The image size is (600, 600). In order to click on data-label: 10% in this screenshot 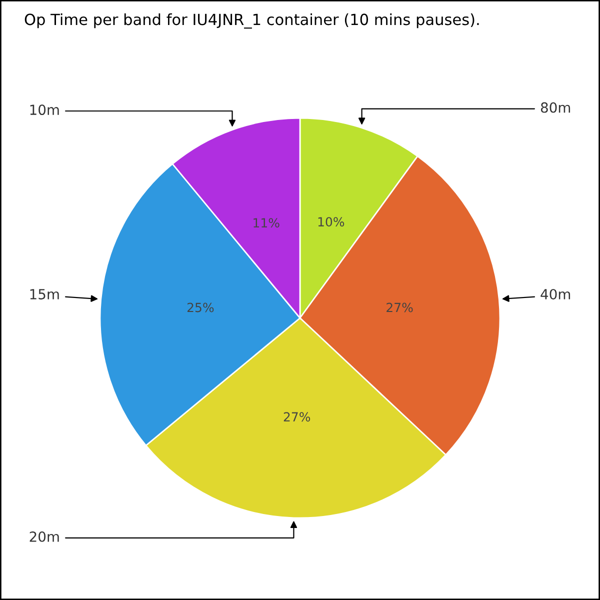, I will do `click(331, 222)`.